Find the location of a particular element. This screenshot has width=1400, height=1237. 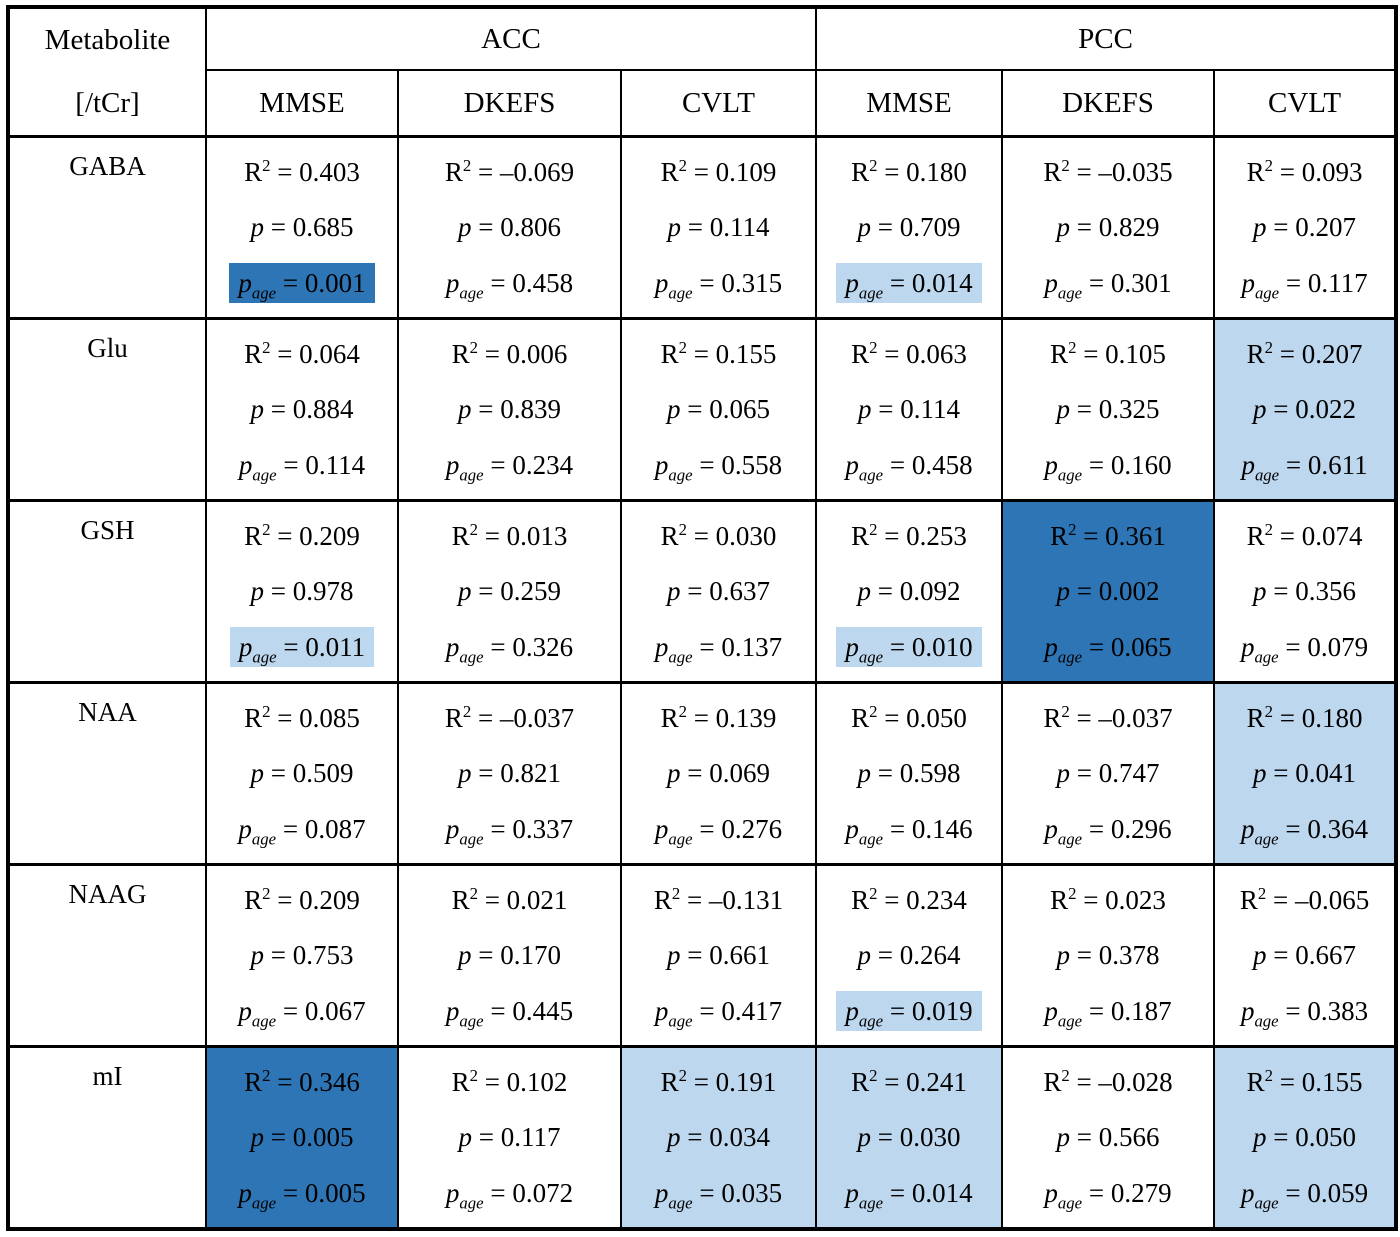

r-squared-value: R2 = 0.403 is located at coordinates (302, 172).